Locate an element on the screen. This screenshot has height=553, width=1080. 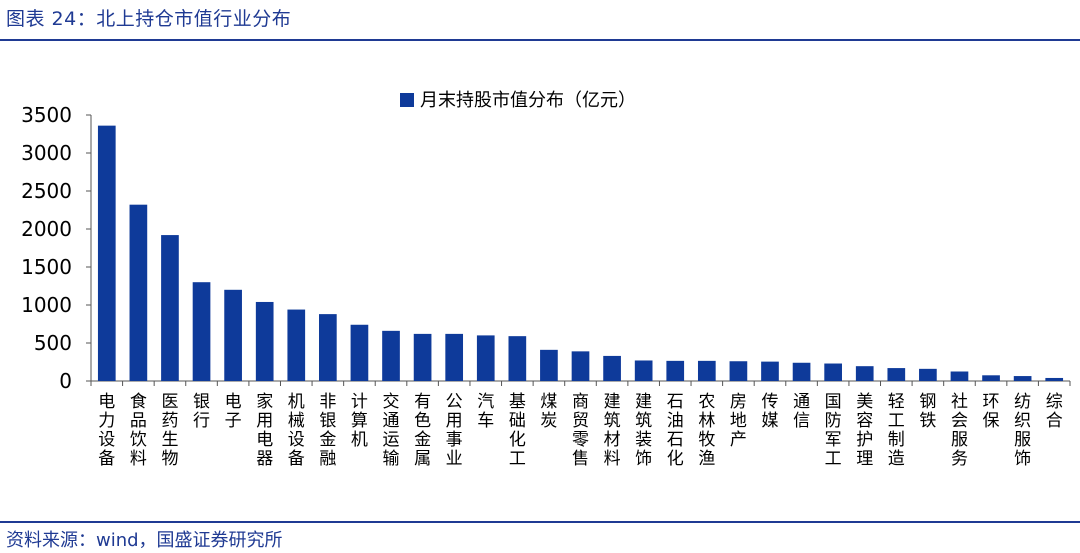
y-tick-label: 3000 is located at coordinates (46, 153).